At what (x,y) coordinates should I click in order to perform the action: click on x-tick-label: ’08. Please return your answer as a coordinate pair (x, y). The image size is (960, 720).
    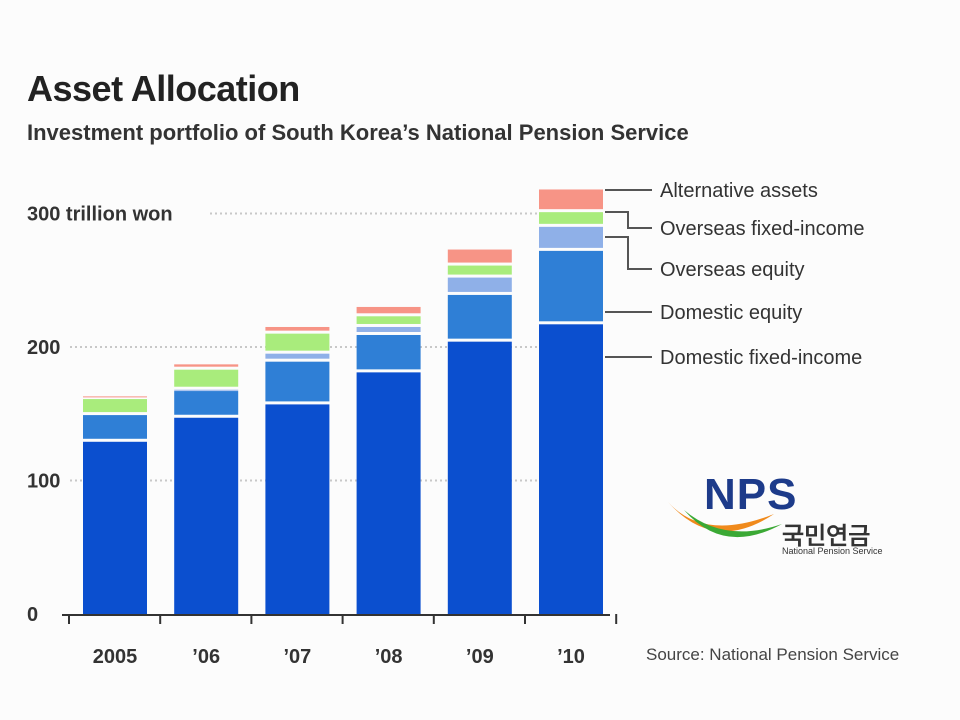
    Looking at the image, I should click on (389, 657).